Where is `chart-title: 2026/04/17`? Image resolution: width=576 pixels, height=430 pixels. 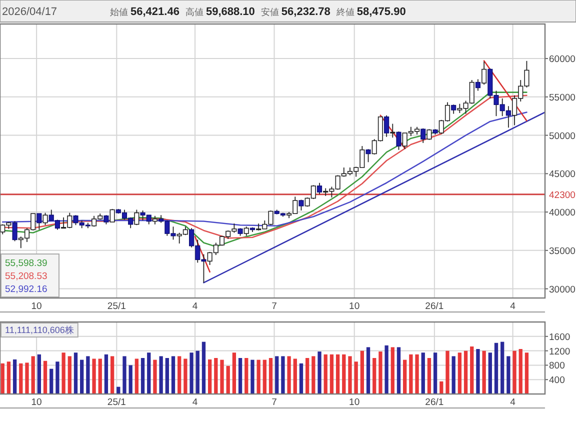
chart-title: 2026/04/17 is located at coordinates (30, 12).